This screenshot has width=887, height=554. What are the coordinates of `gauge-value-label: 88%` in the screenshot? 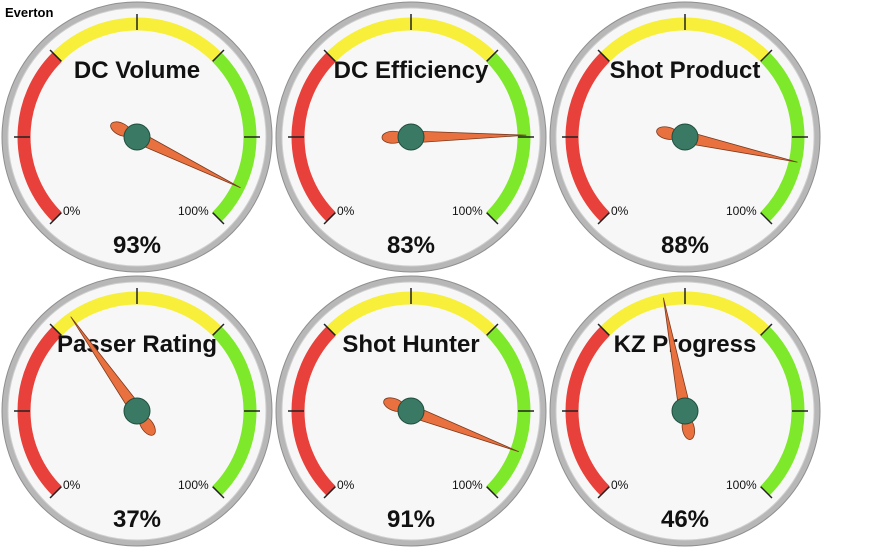 It's located at (685, 245).